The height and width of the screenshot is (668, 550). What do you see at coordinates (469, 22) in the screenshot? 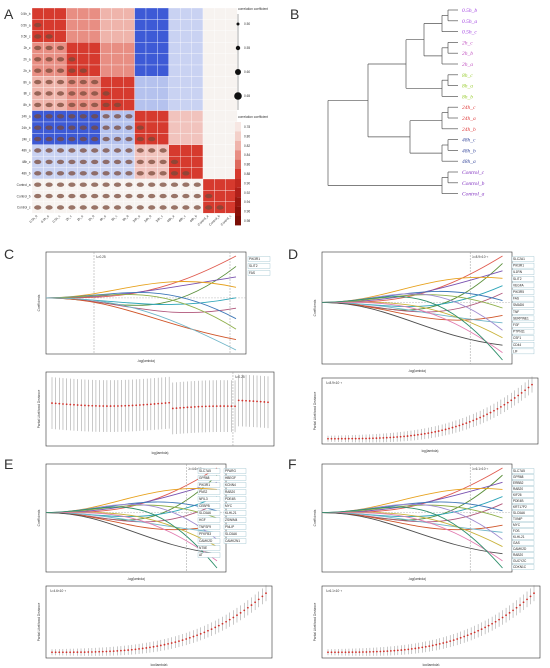
I see `dendrogram-leaf-label: 0.5h_a` at bounding box center [469, 22].